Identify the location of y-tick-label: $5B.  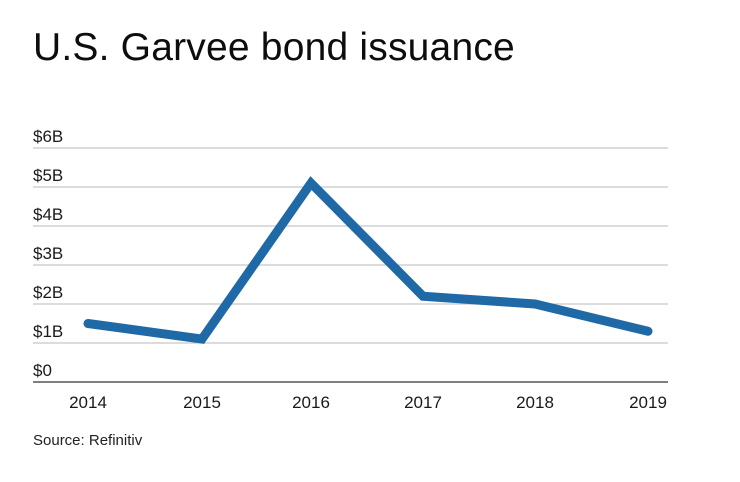
(48, 175).